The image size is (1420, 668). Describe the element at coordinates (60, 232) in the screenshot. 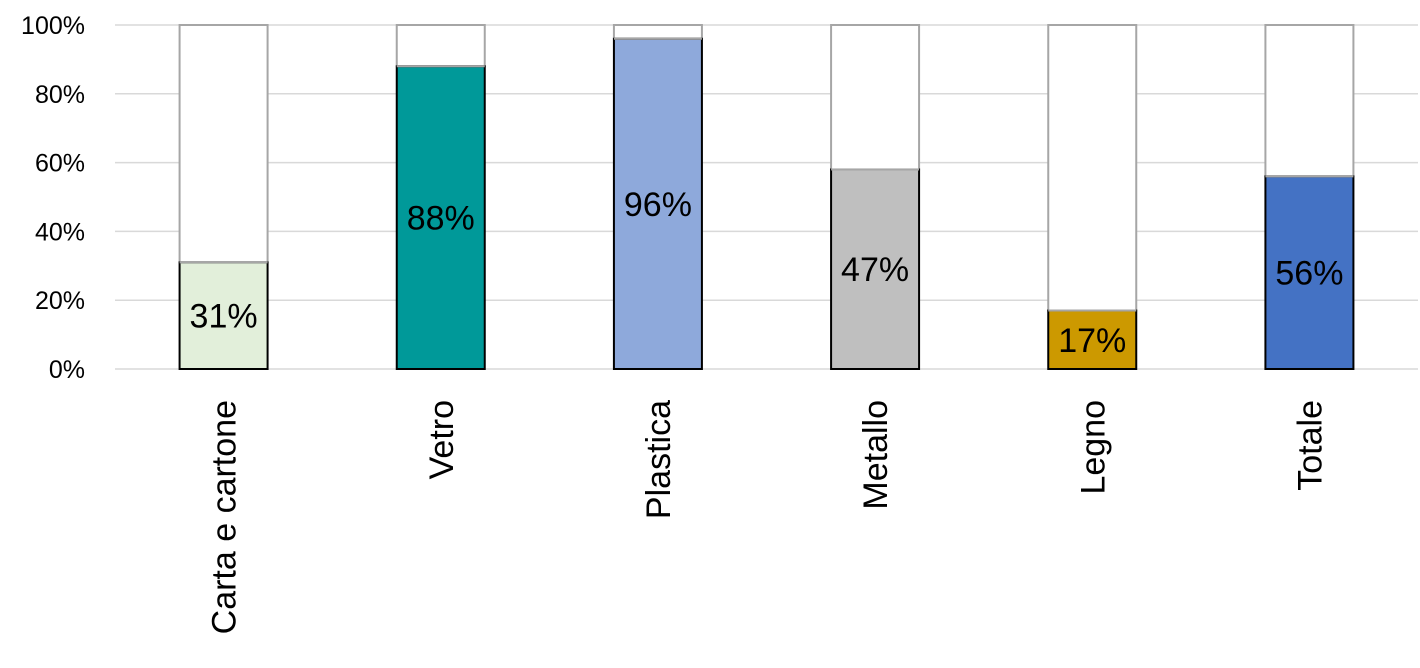

I see `y-tick-label: 40%` at that location.